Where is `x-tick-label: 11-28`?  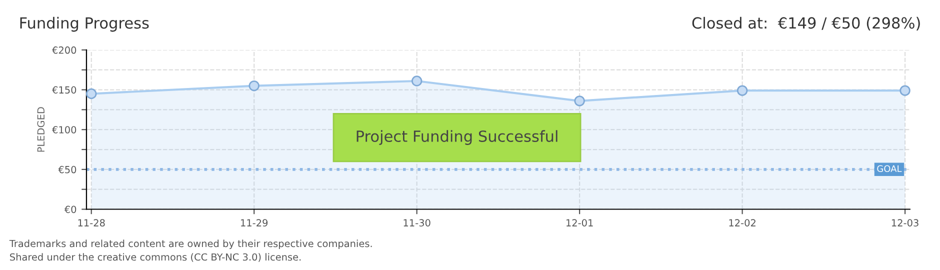 x-tick-label: 11-28 is located at coordinates (91, 222).